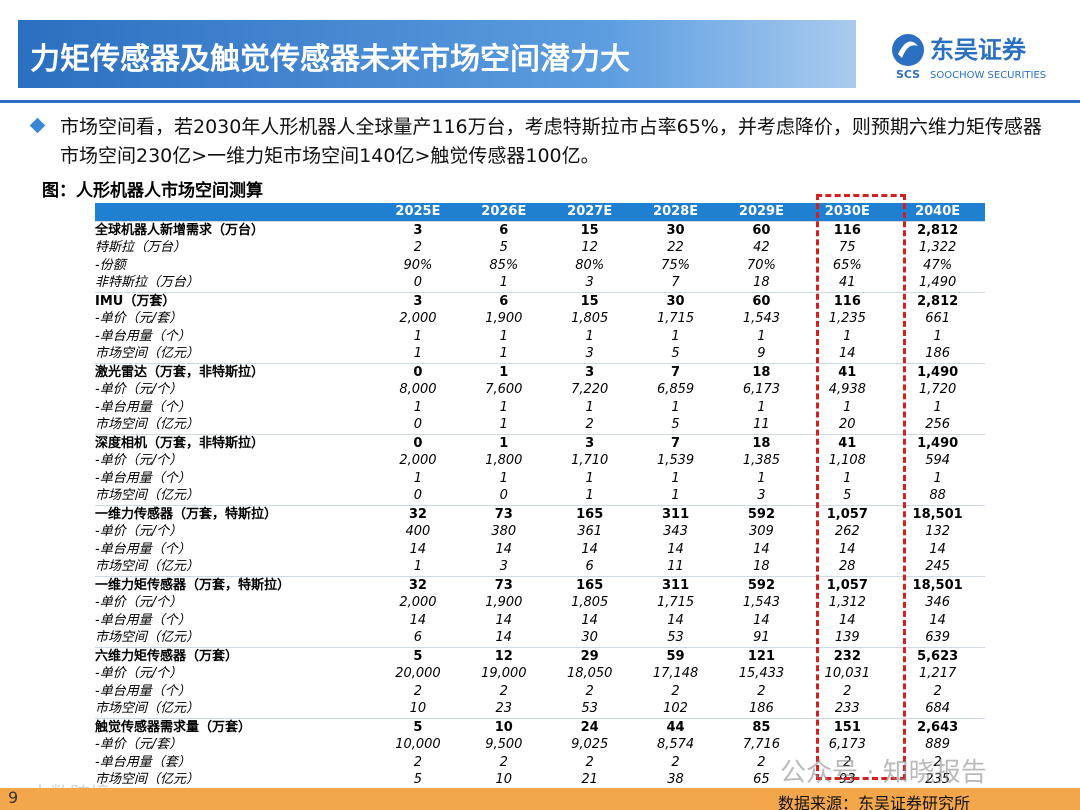 The image size is (1080, 810). What do you see at coordinates (761, 461) in the screenshot?
I see `cell: 1,385` at bounding box center [761, 461].